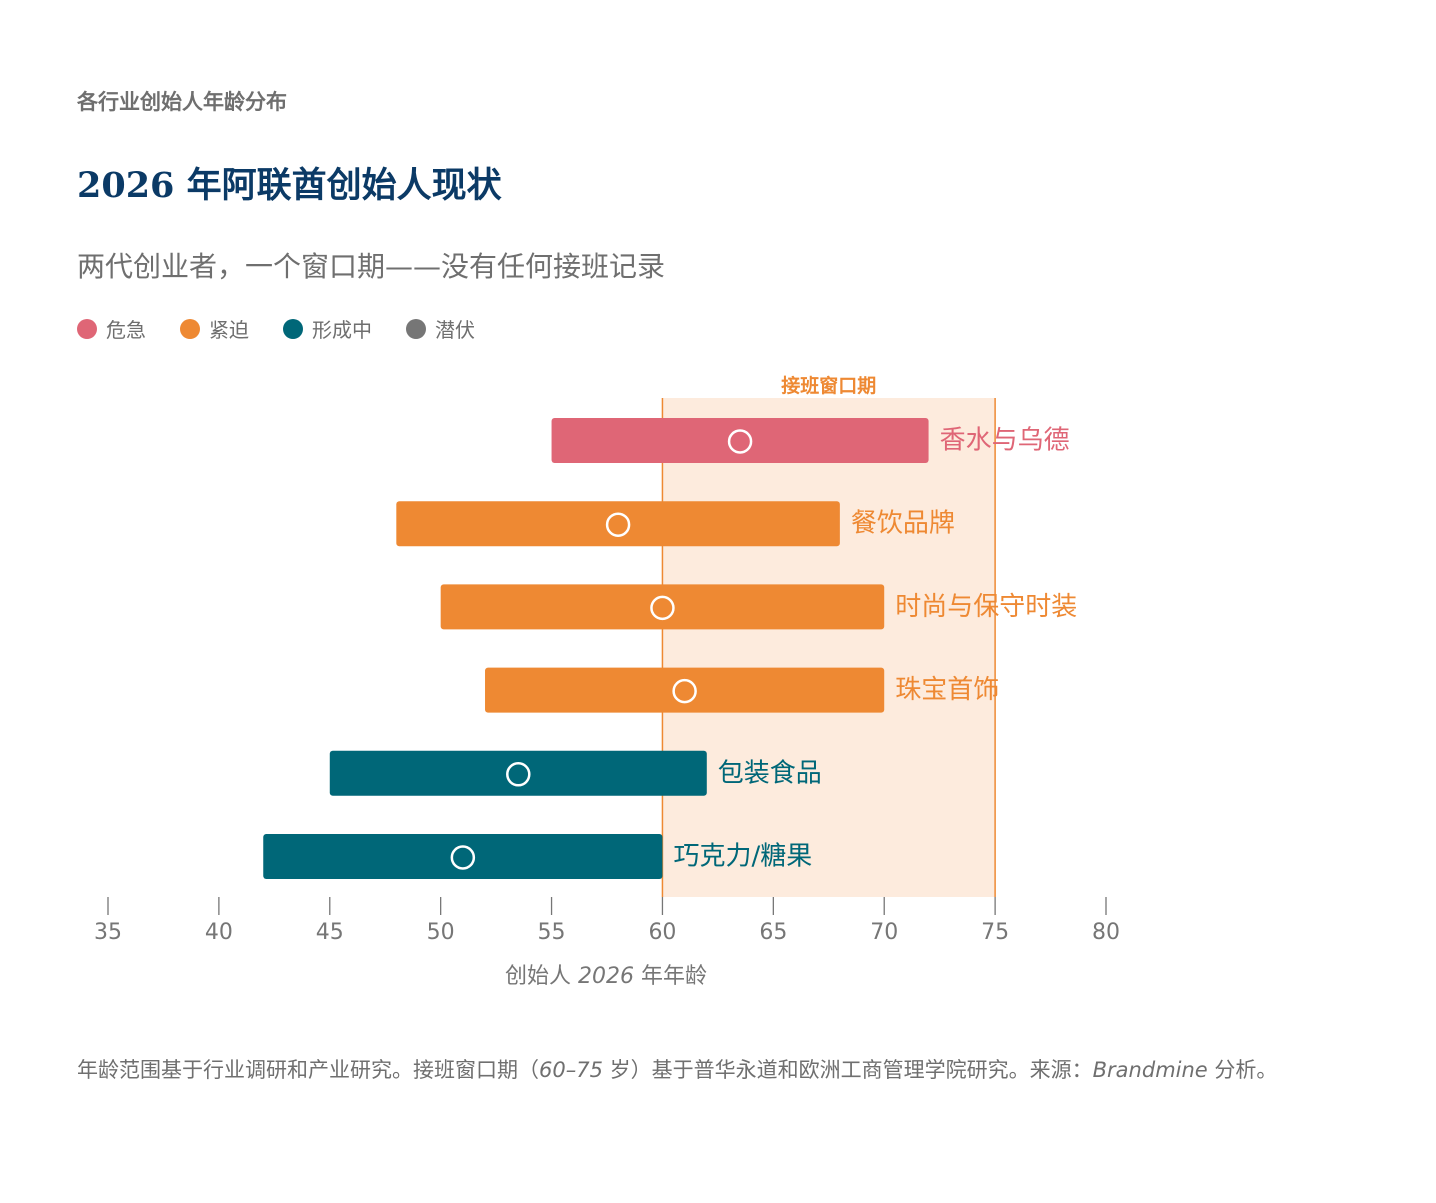  I want to click on chart-subtitle: 两代创业者，一个窗口期——没有任何接班记录, so click(371, 266).